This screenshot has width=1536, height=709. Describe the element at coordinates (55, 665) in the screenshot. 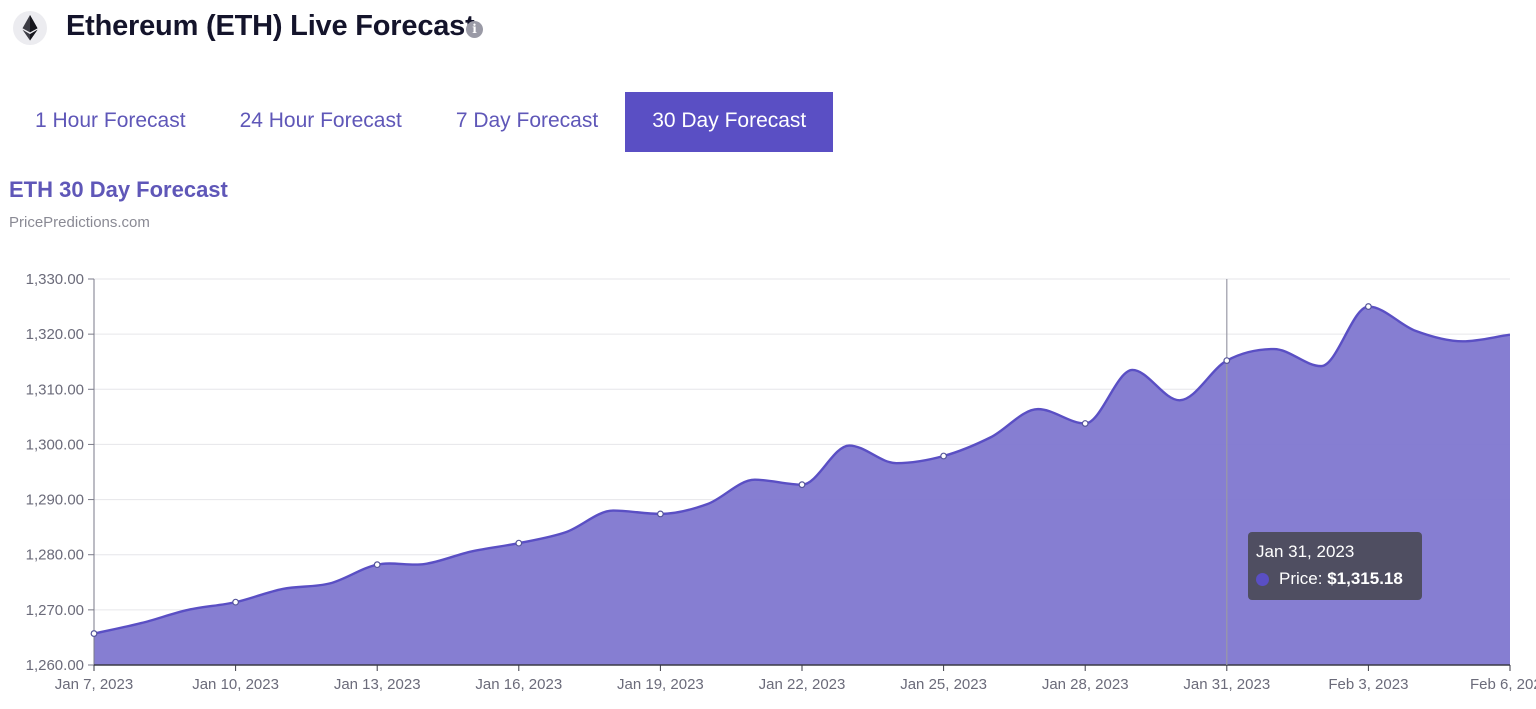

I see `y-tick-label: 1,260.00` at that location.